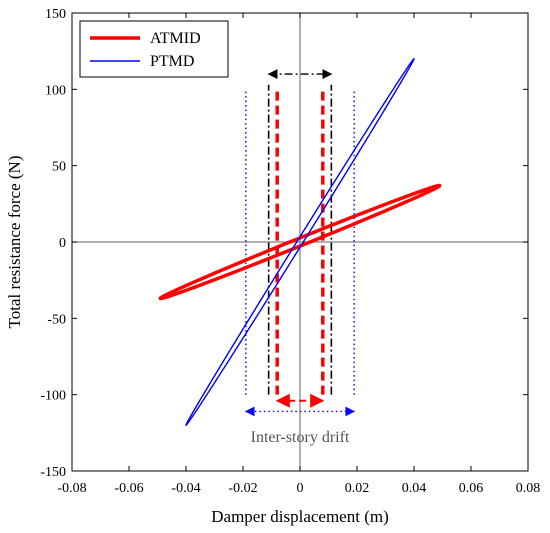 The image size is (550, 533). I want to click on x-axis-label: Damper displacement (m), so click(300, 516).